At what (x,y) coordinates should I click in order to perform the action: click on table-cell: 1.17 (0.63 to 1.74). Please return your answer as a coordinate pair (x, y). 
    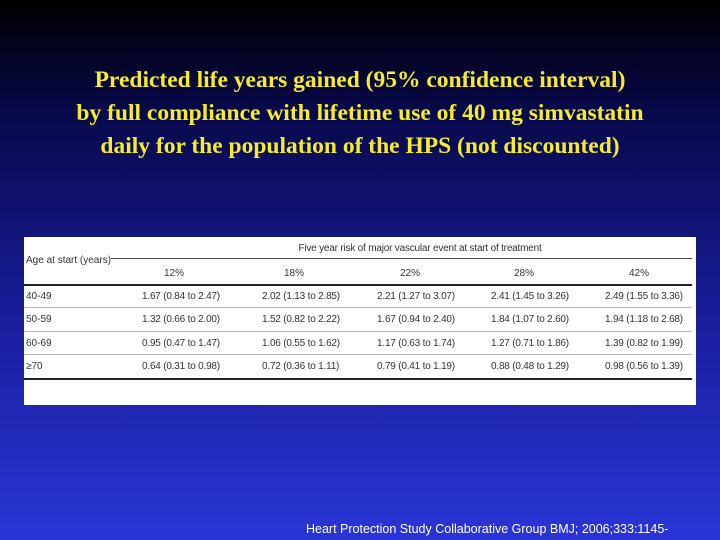
    Looking at the image, I should click on (416, 343).